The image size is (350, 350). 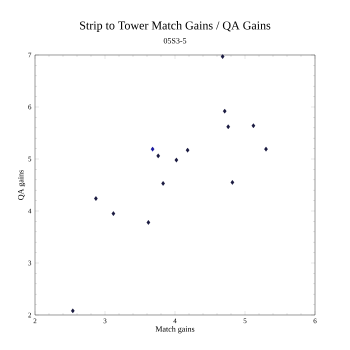 I want to click on chart-title: Strip to Tower Match Gains / QA Gains, so click(x=175, y=26).